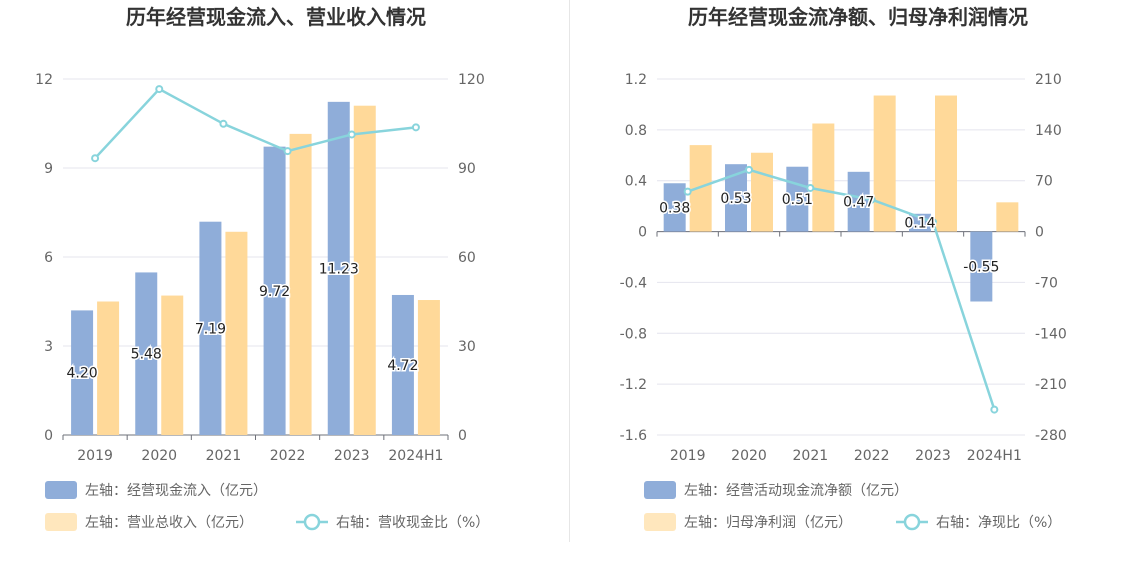  What do you see at coordinates (768, 522) in the screenshot?
I see `legend-label: 左轴：归母净利润（亿元）` at bounding box center [768, 522].